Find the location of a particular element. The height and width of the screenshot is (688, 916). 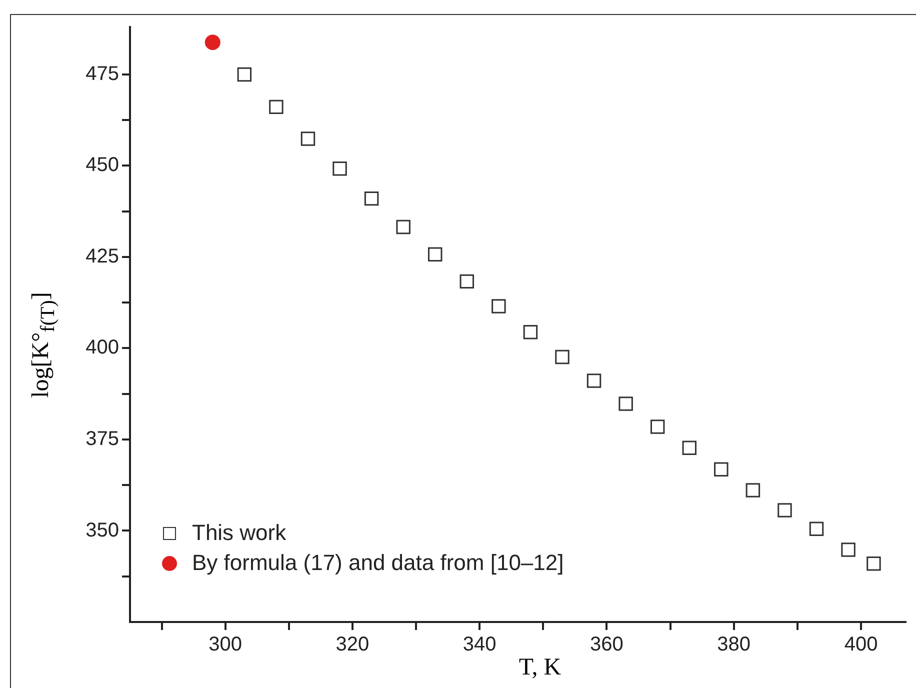

y-tick-label: 425 is located at coordinates (102, 256).